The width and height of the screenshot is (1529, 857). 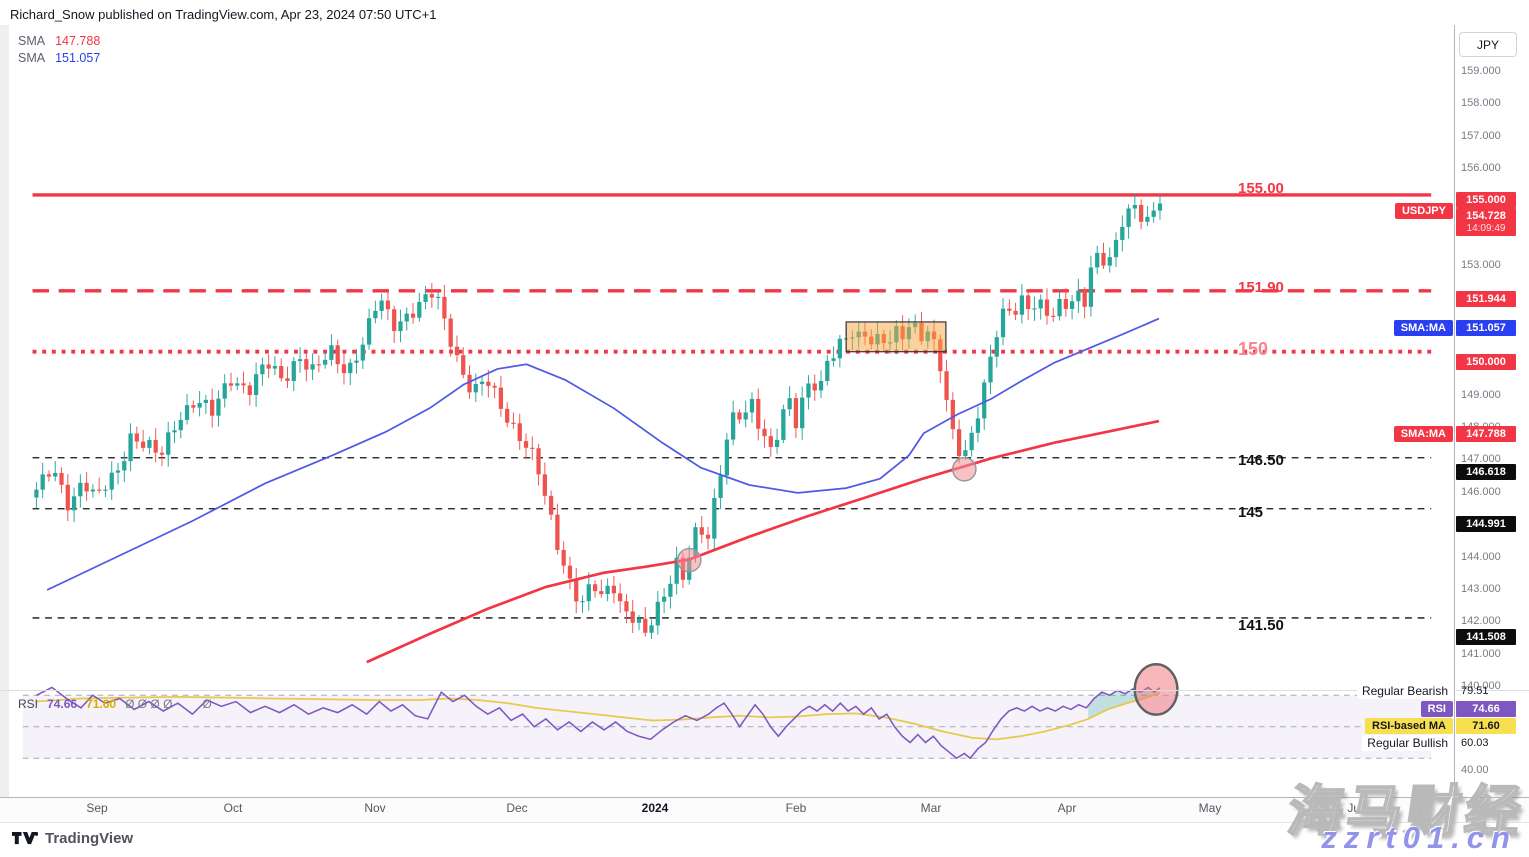 What do you see at coordinates (1481, 588) in the screenshot?
I see `price-tick-143.000: 143.000` at bounding box center [1481, 588].